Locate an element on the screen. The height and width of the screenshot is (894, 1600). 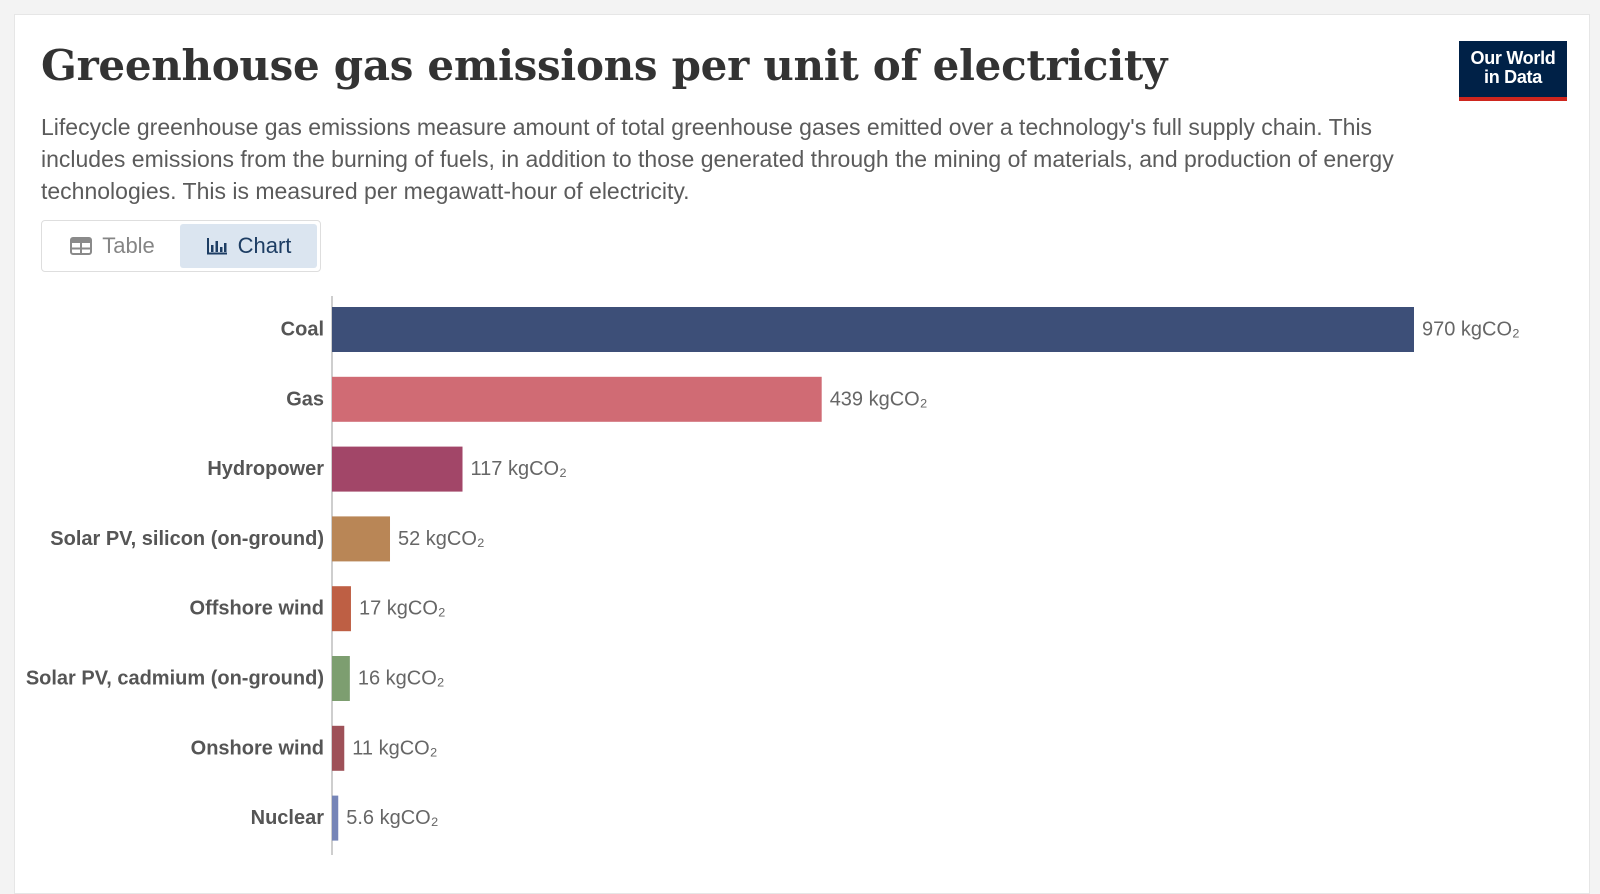
table-icon is located at coordinates (81, 246).